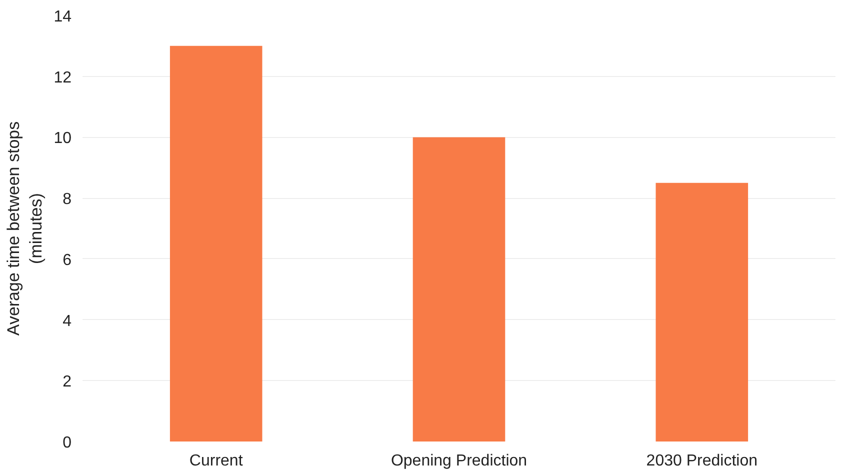 The width and height of the screenshot is (855, 472). Describe the element at coordinates (216, 461) in the screenshot. I see `x-tick-label: Current` at that location.